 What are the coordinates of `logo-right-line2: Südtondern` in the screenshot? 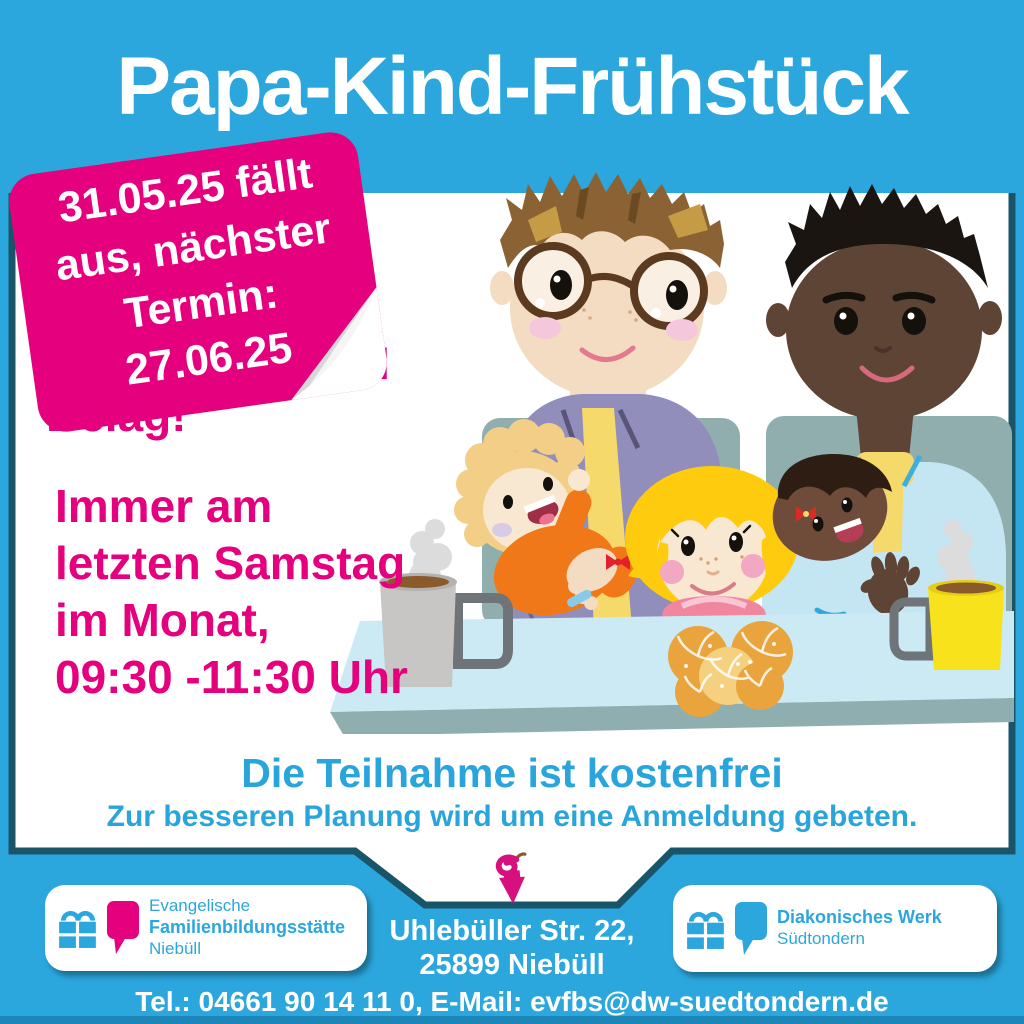 It's located at (821, 939).